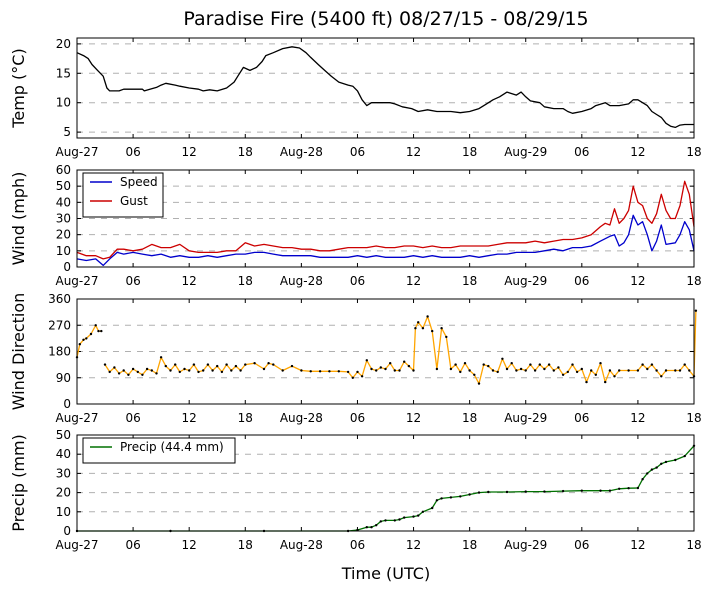  What do you see at coordinates (134, 201) in the screenshot?
I see `legend-label: Gust` at bounding box center [134, 201].